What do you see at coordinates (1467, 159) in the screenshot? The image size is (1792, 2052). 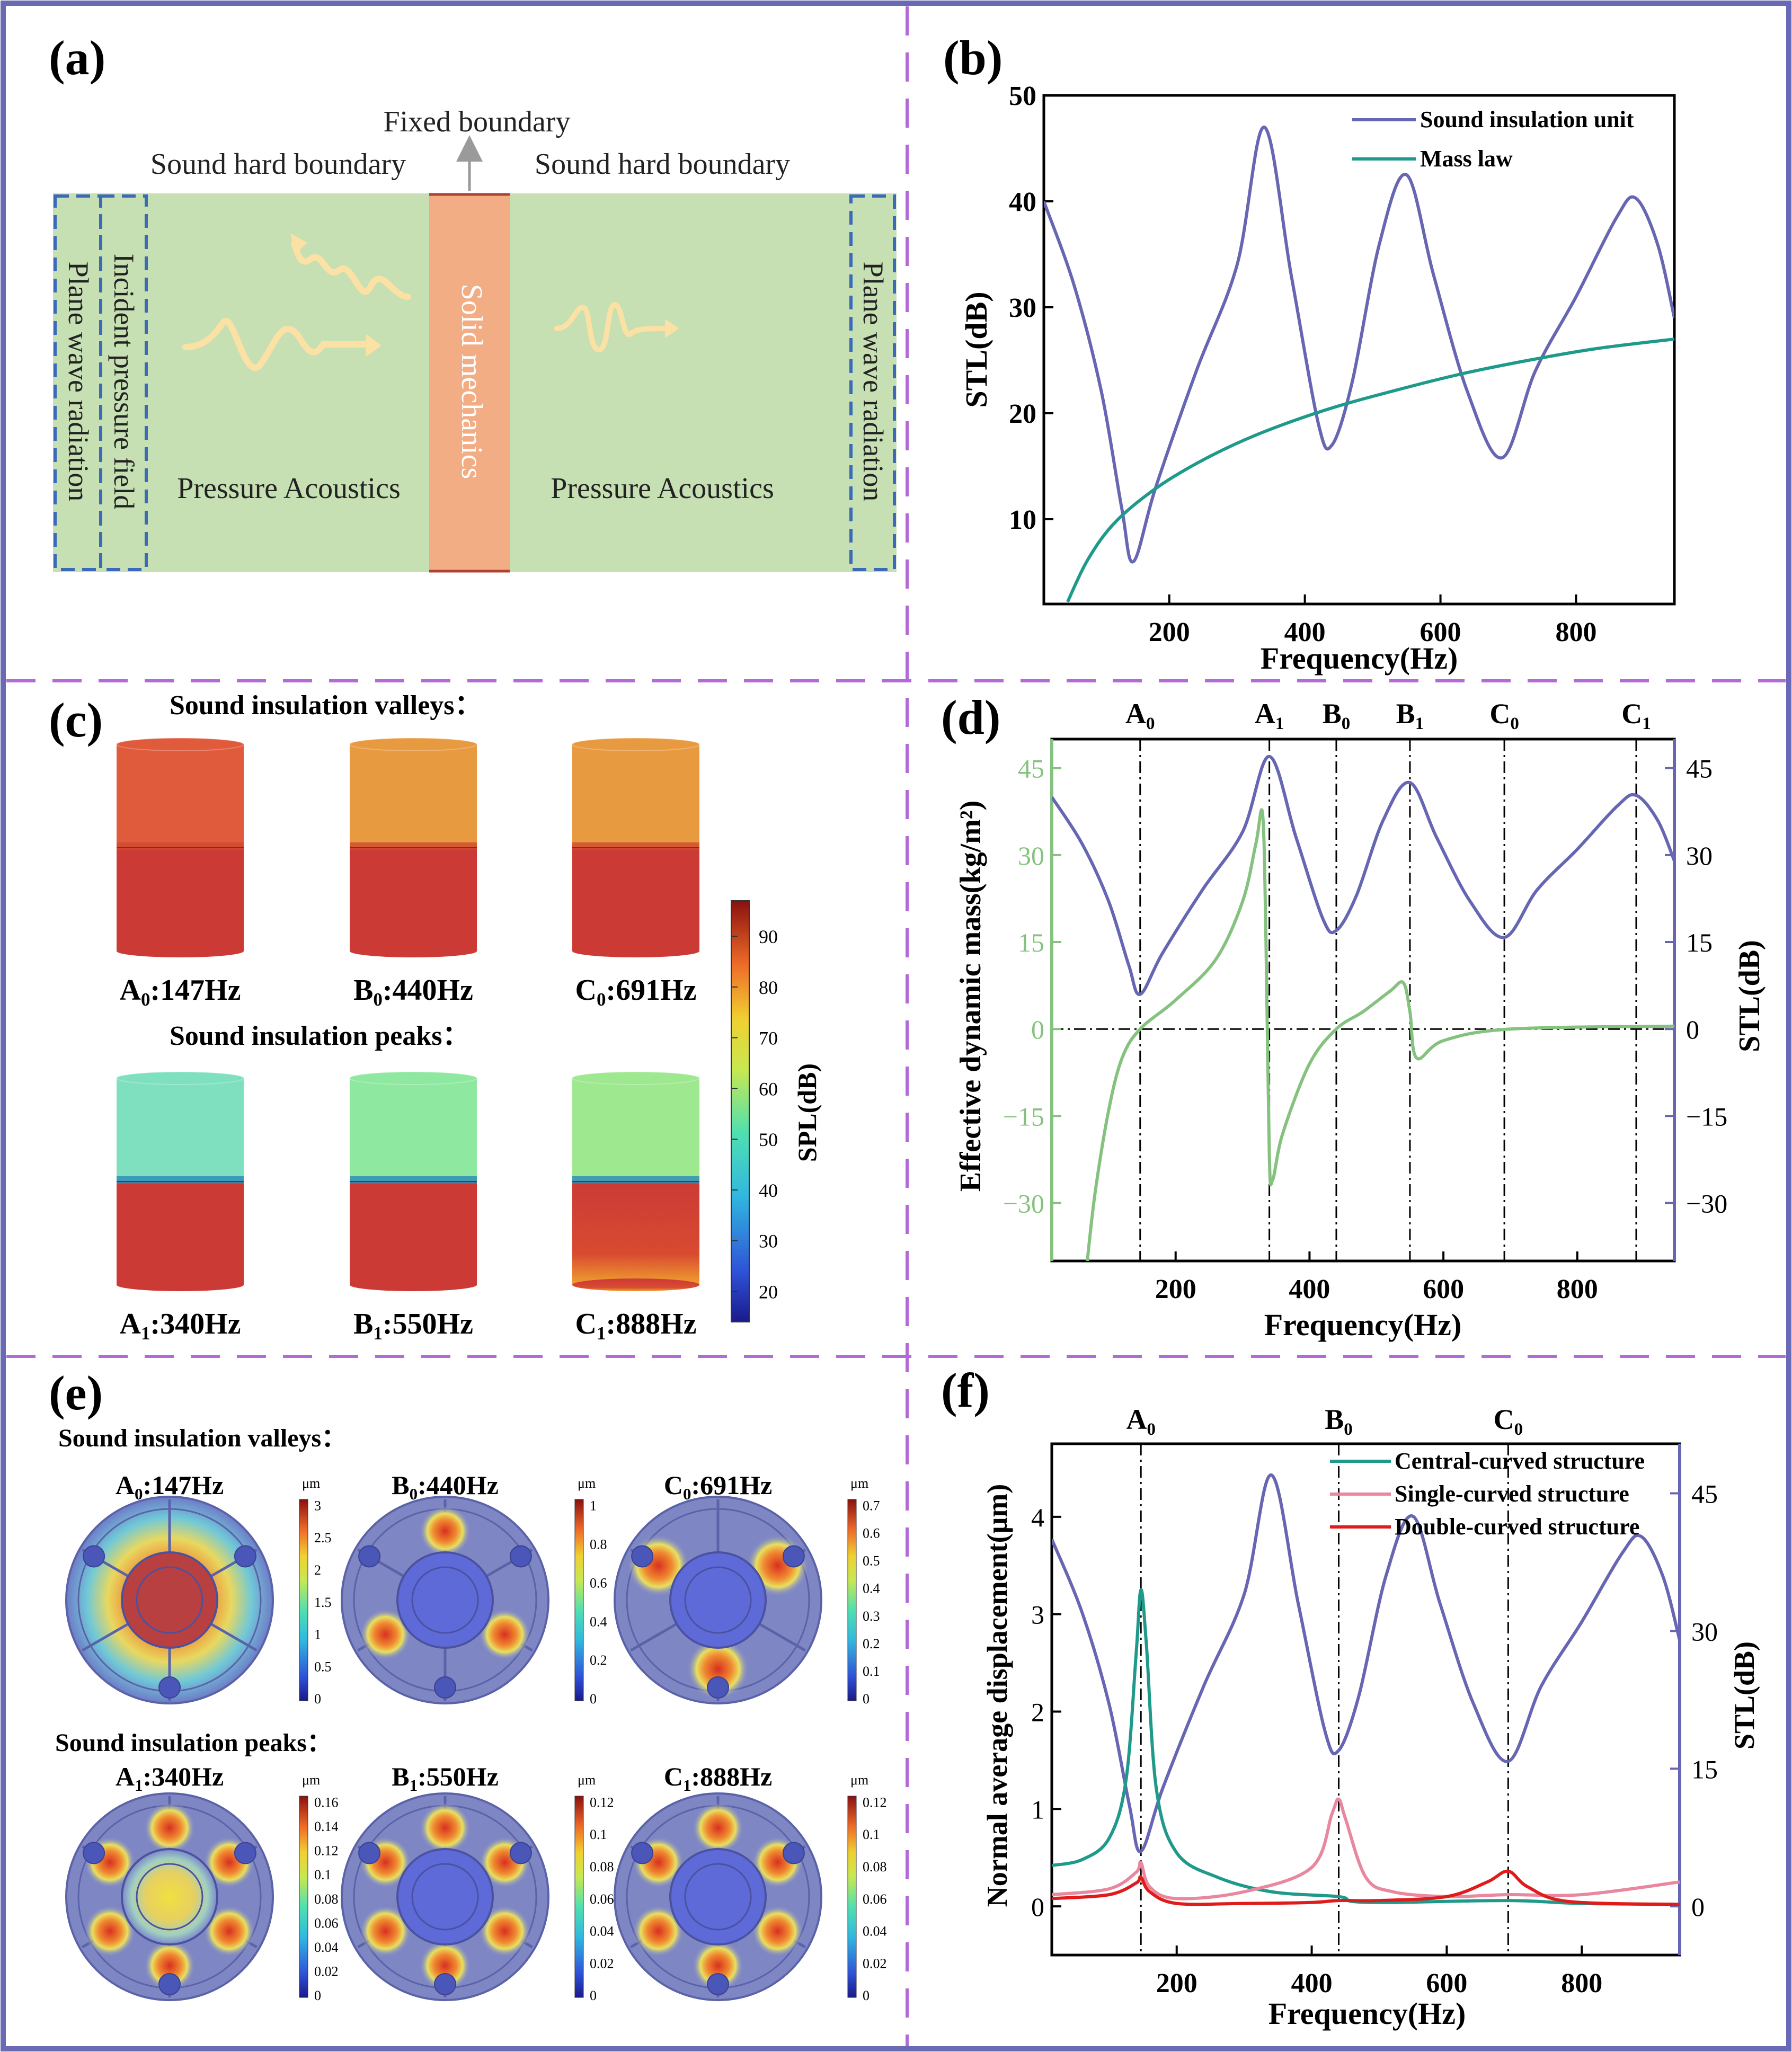 I see `b-legend-mass: Mass law` at bounding box center [1467, 159].